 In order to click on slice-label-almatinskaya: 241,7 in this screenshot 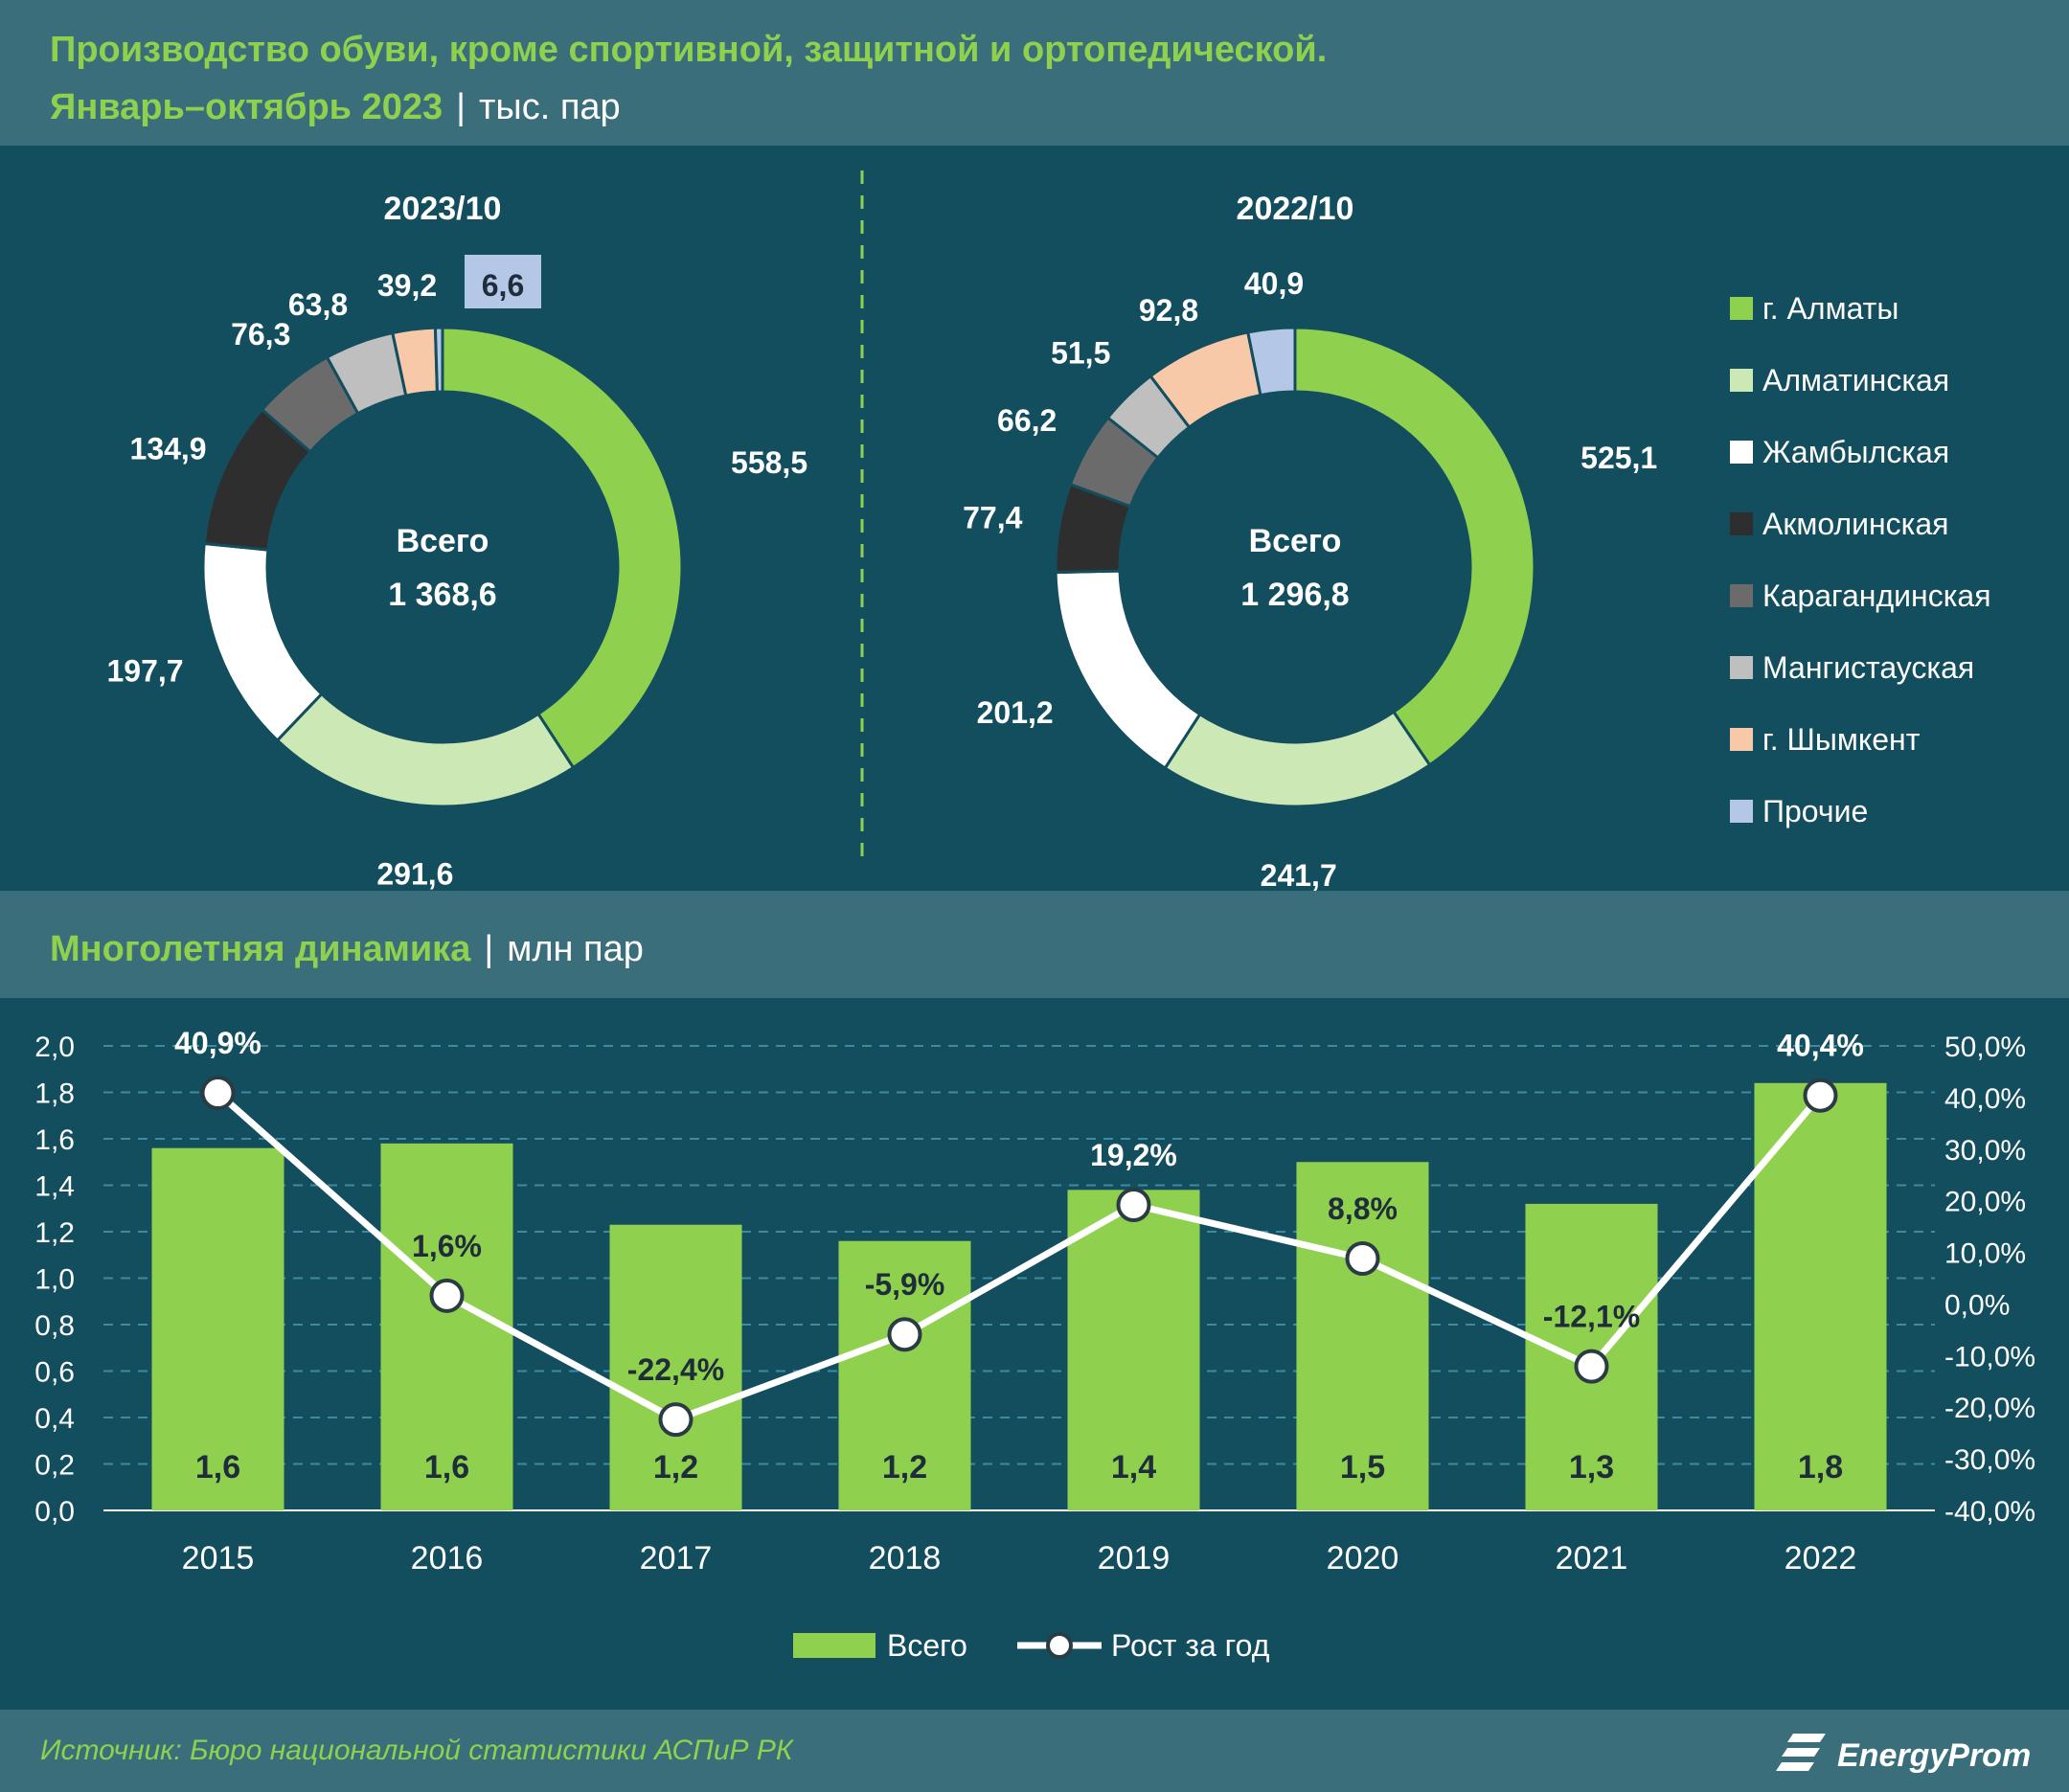, I will do `click(1299, 875)`.